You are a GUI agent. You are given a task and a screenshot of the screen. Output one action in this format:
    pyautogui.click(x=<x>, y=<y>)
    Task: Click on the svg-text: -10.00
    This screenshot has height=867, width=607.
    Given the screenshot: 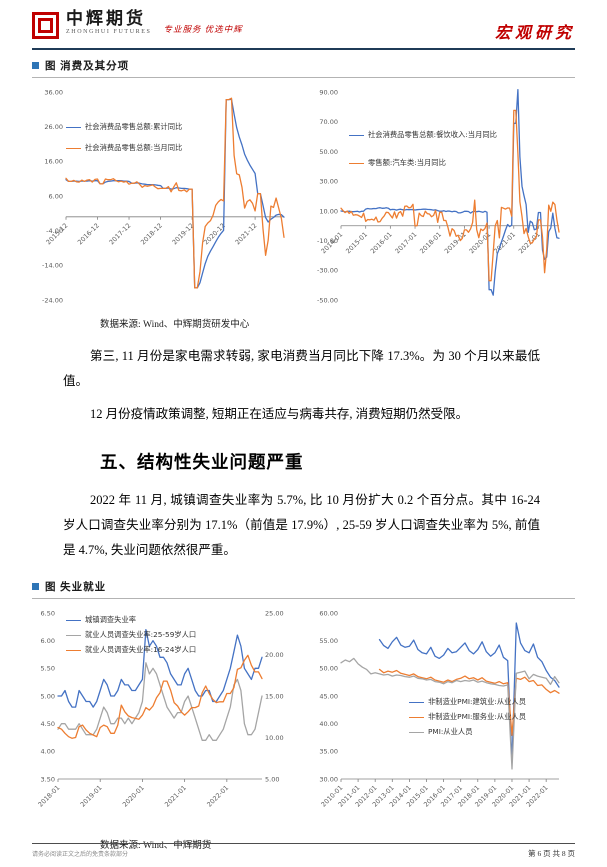 What is the action you would take?
    pyautogui.click(x=327, y=241)
    